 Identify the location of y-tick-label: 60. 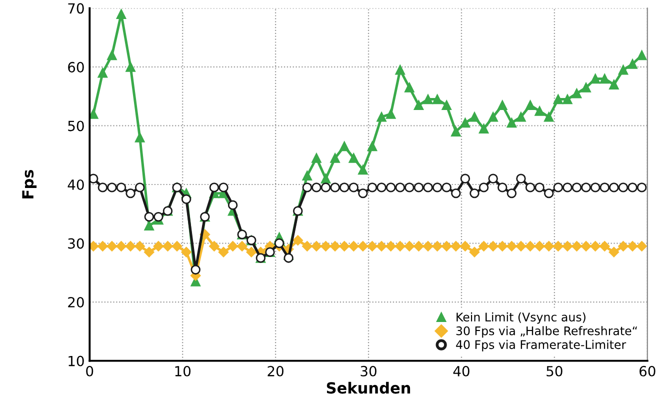
(76, 67).